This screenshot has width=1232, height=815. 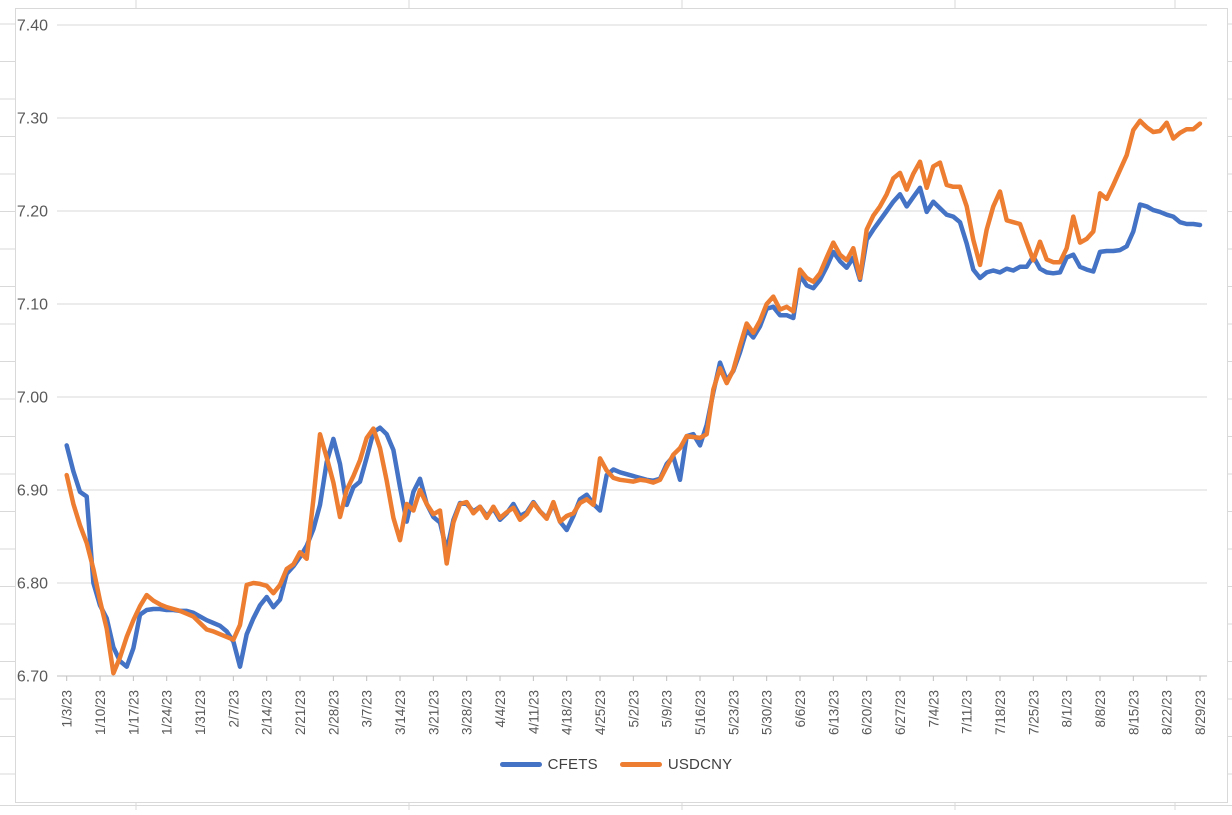 I want to click on cfets-legend-label: CFETS, so click(x=572, y=764).